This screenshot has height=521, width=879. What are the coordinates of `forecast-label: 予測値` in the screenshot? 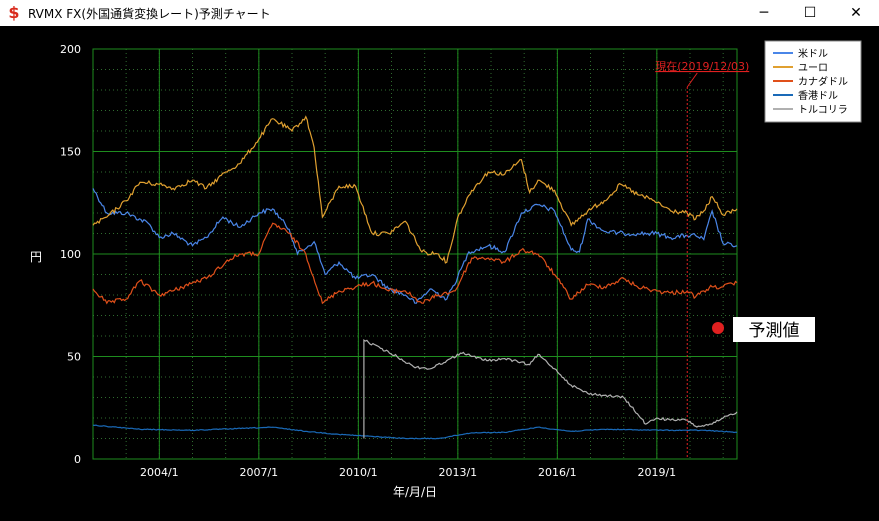 It's located at (774, 331).